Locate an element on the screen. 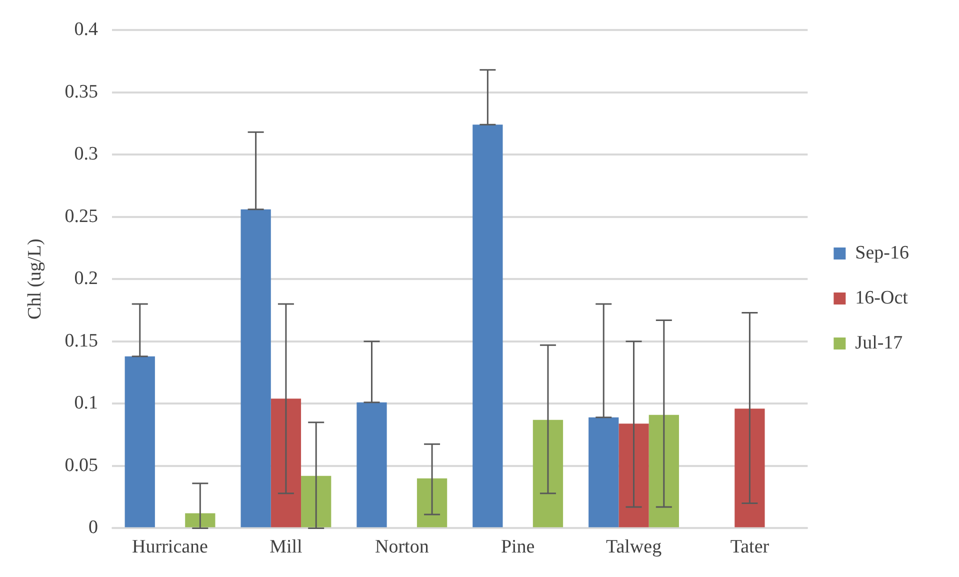  y-tick-label: 0.1 is located at coordinates (86, 403).